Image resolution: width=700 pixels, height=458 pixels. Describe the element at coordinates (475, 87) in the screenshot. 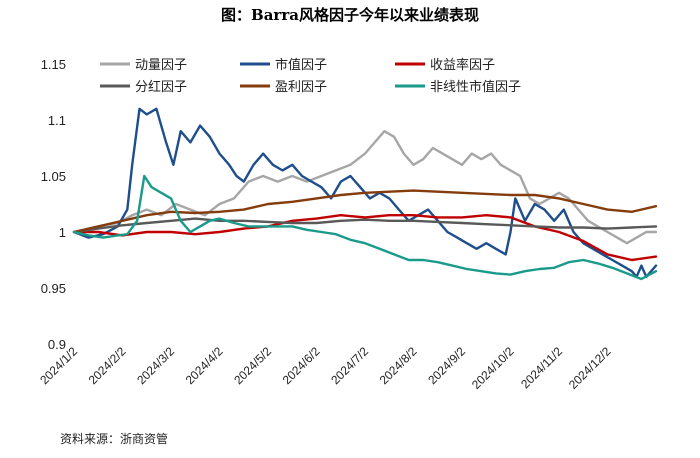

I see `legend-label: 非线性市值因子` at that location.